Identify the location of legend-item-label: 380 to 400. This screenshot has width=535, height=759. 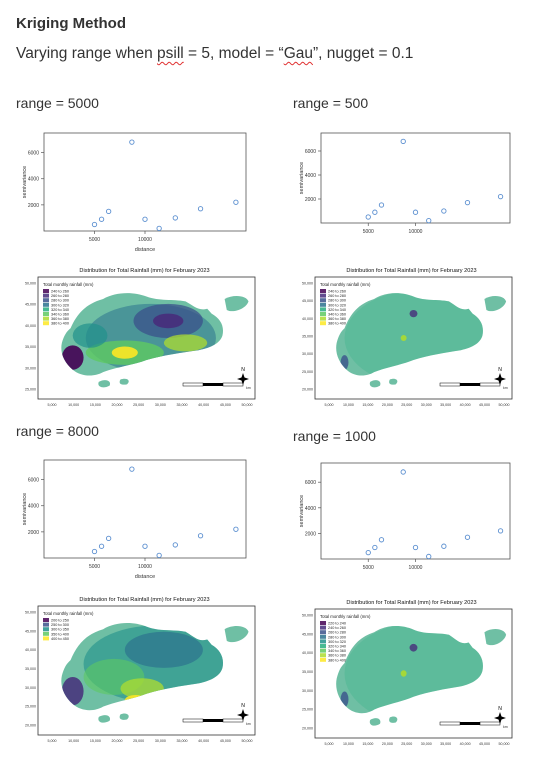
(60, 324).